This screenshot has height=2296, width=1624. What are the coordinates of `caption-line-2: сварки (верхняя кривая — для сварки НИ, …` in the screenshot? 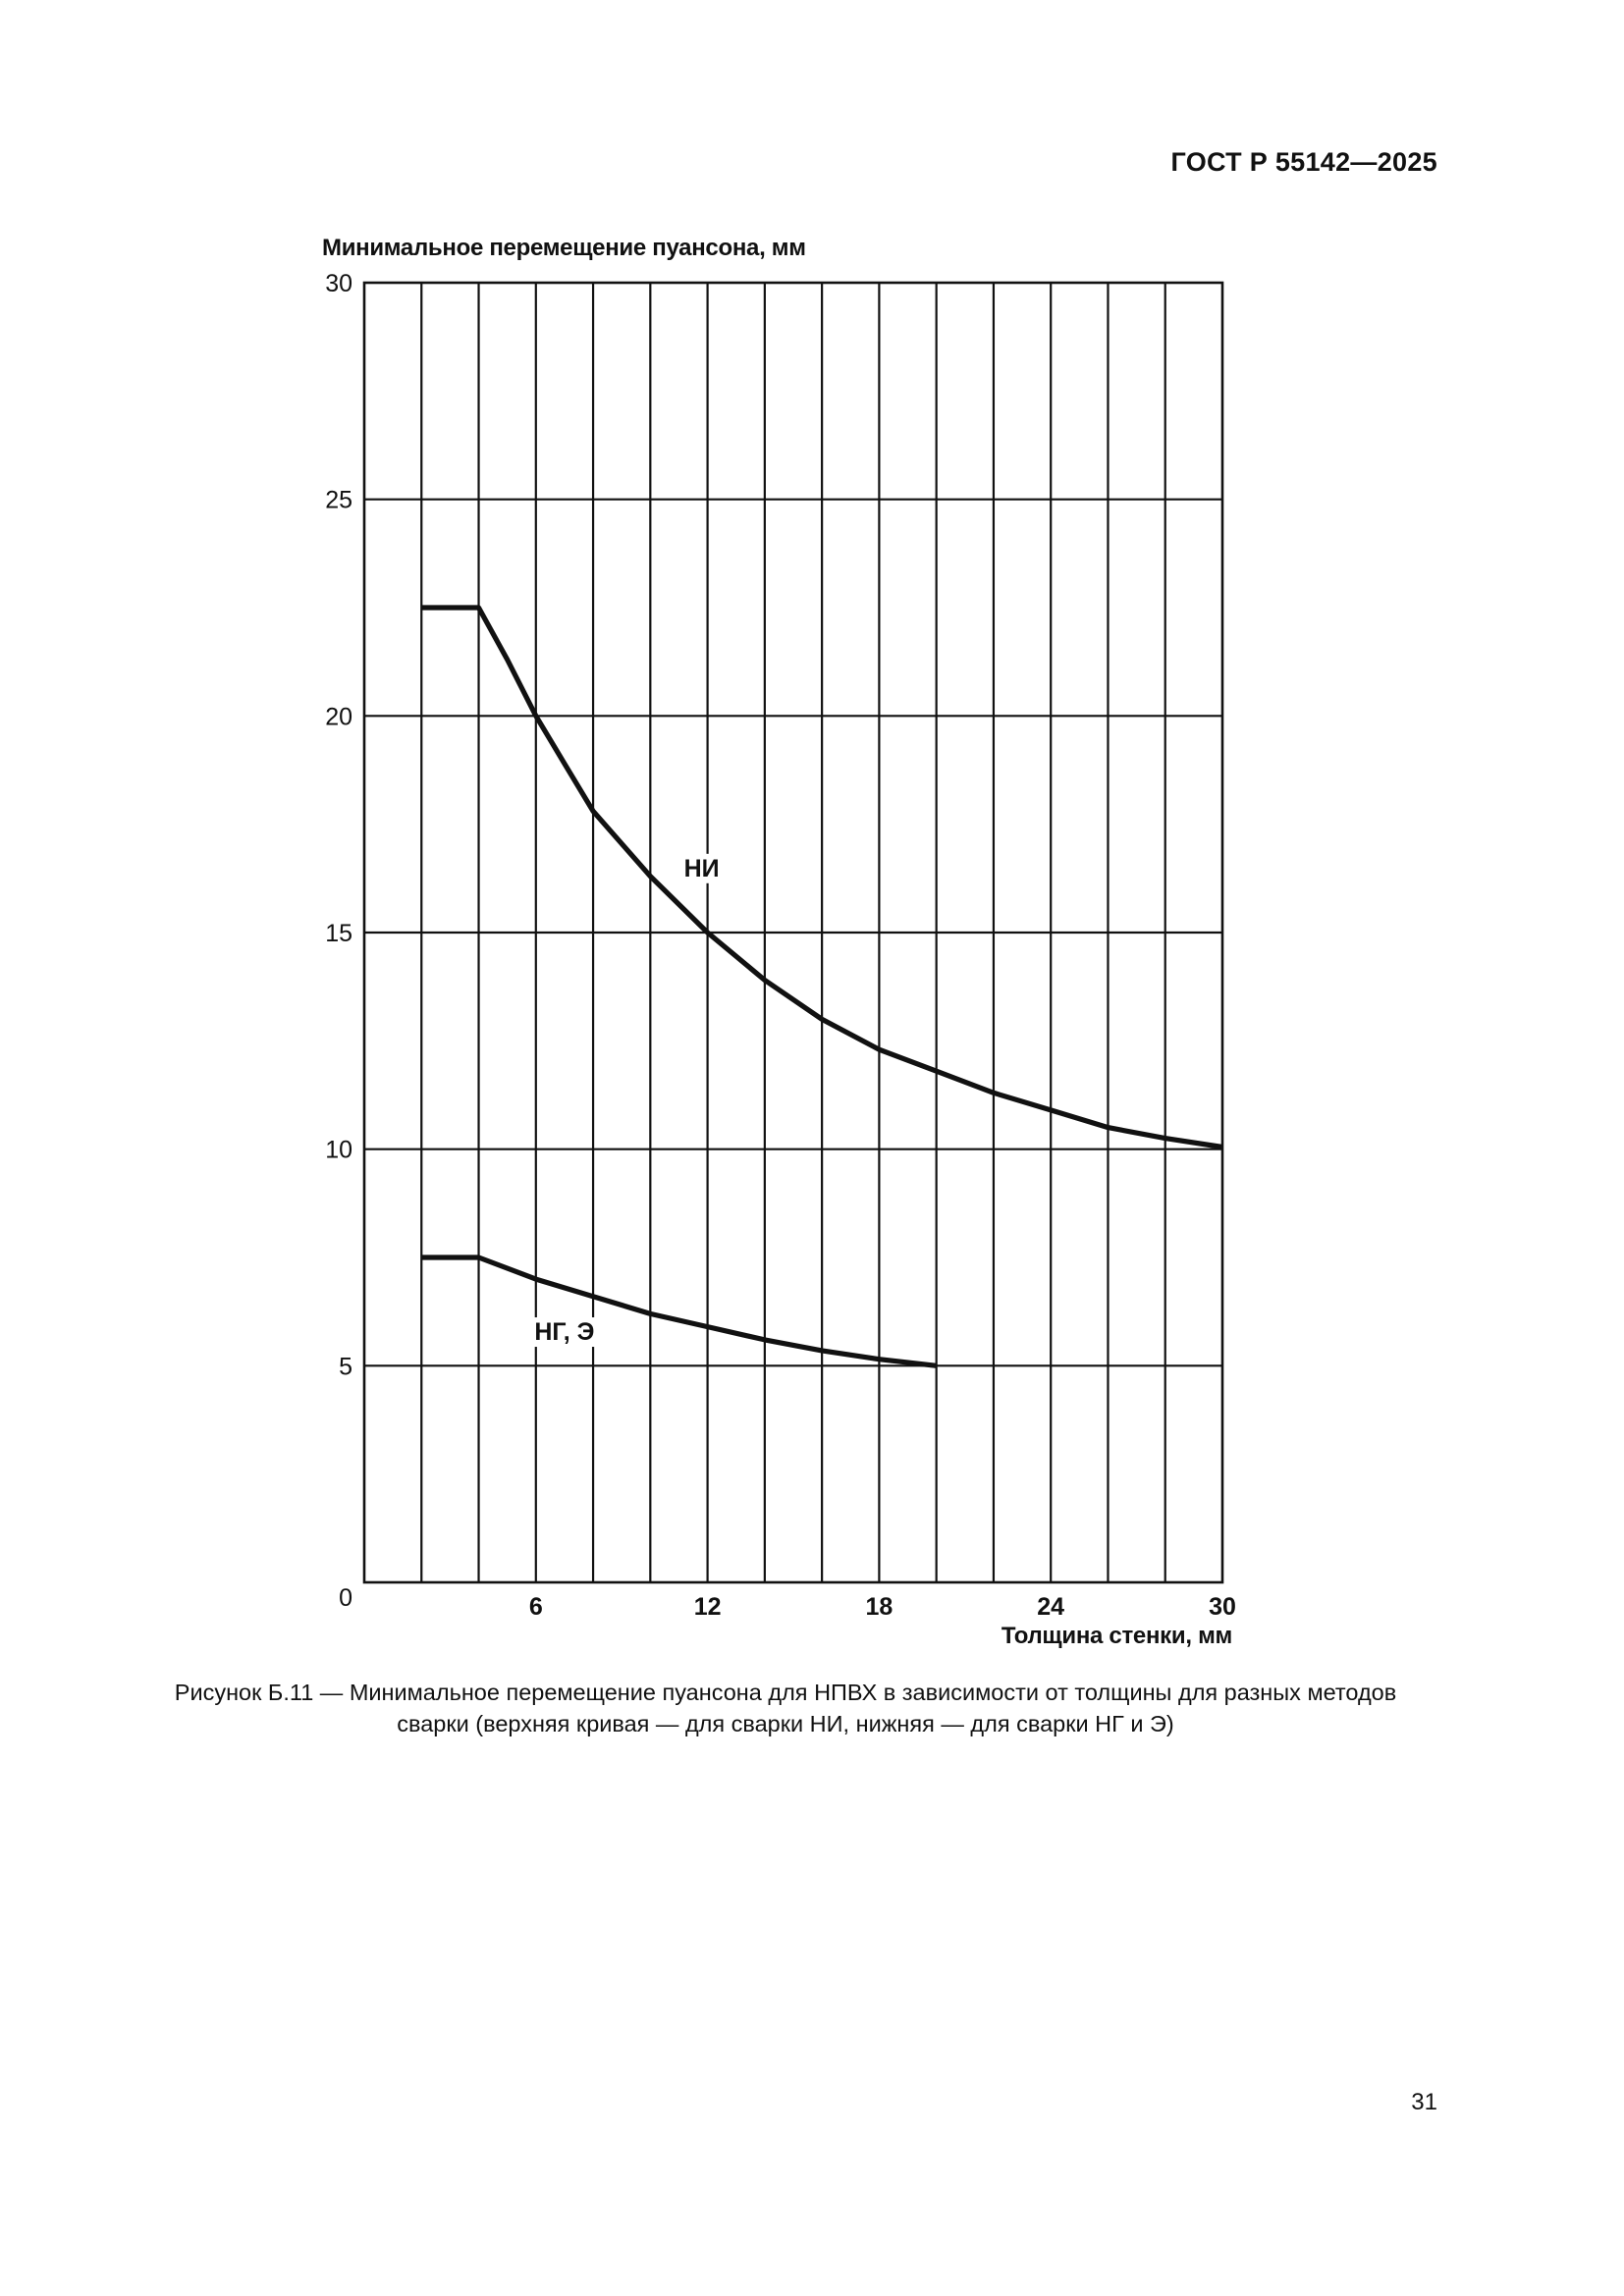 It's located at (785, 1723).